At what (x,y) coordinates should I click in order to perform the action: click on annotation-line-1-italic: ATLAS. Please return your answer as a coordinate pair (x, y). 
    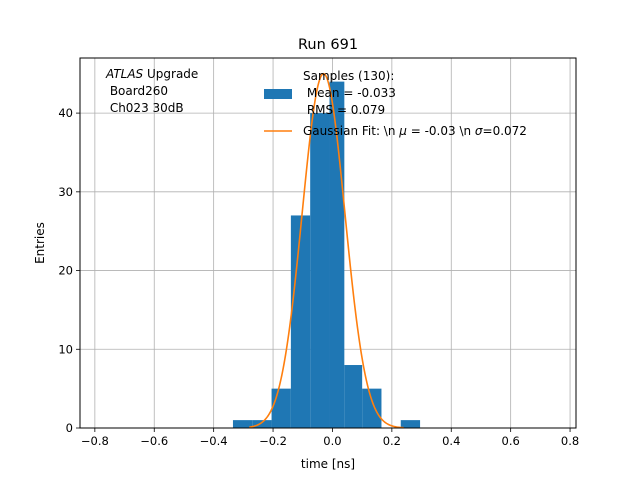
    Looking at the image, I should click on (124, 74).